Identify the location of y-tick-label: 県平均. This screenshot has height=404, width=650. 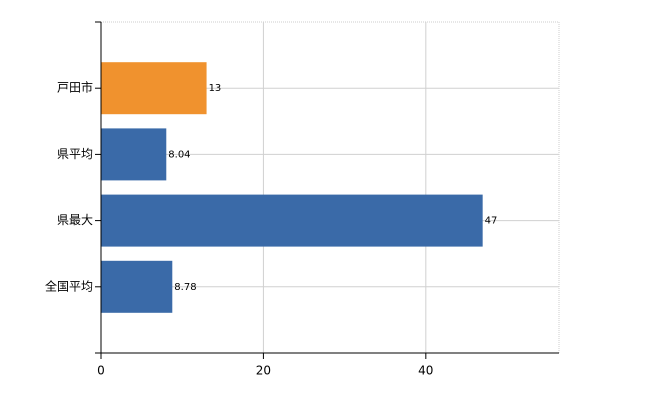
(75, 154).